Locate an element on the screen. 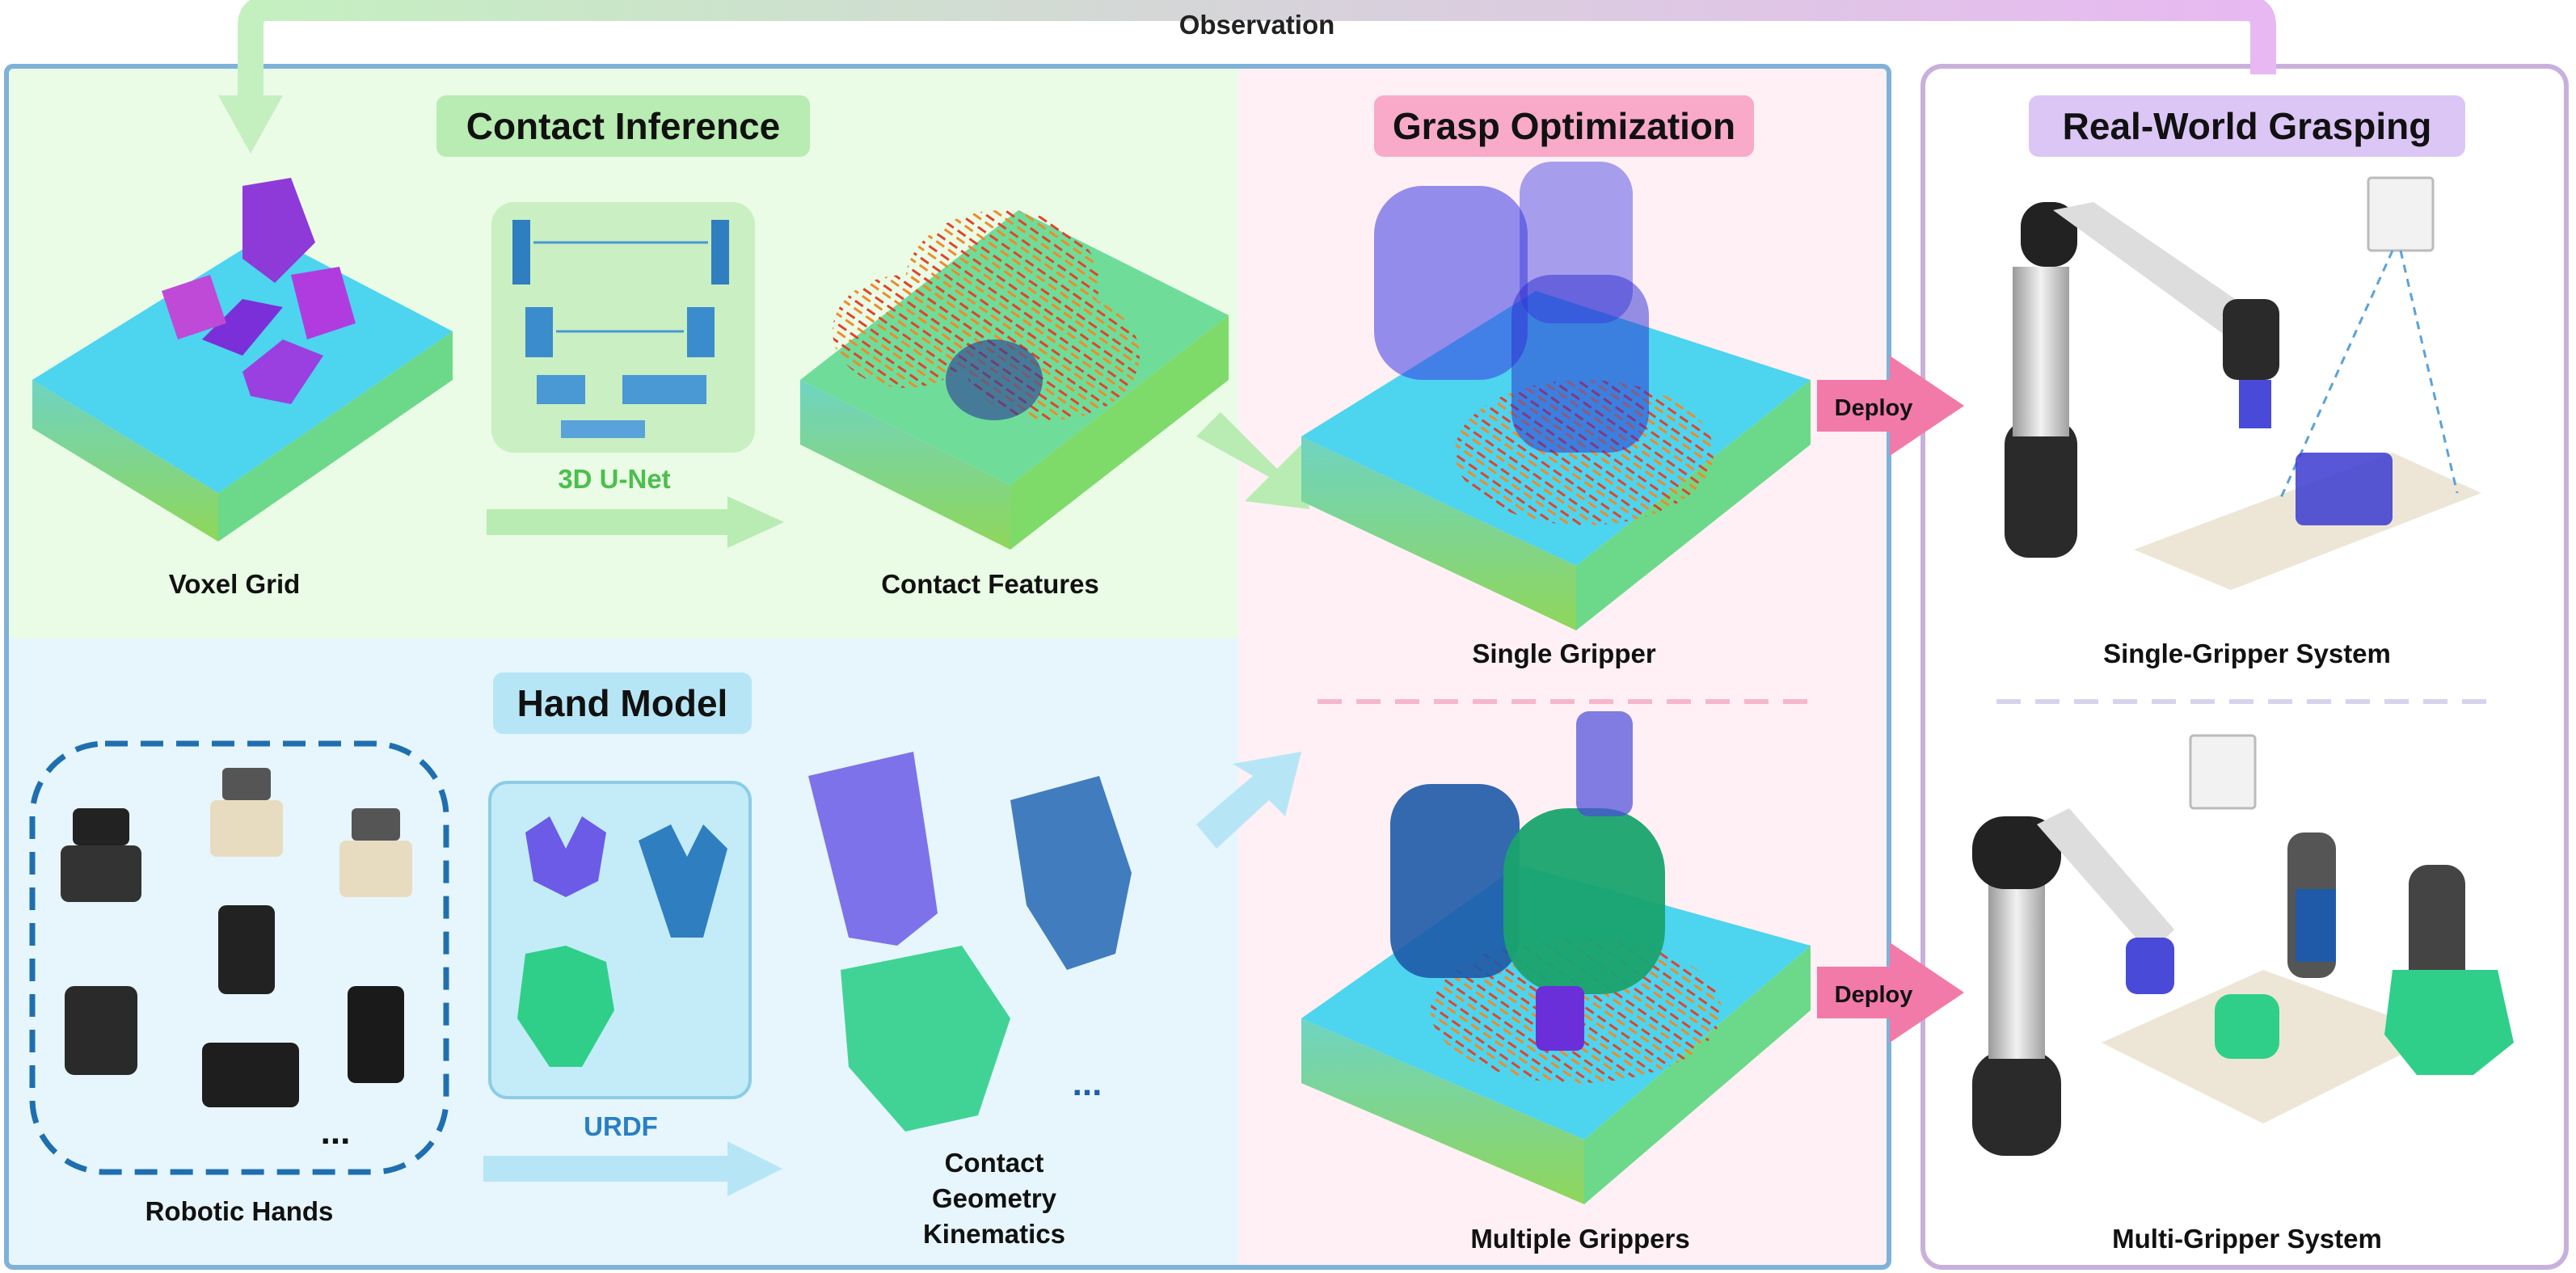 Image resolution: width=2576 pixels, height=1273 pixels. unet-diagram is located at coordinates (623, 327).